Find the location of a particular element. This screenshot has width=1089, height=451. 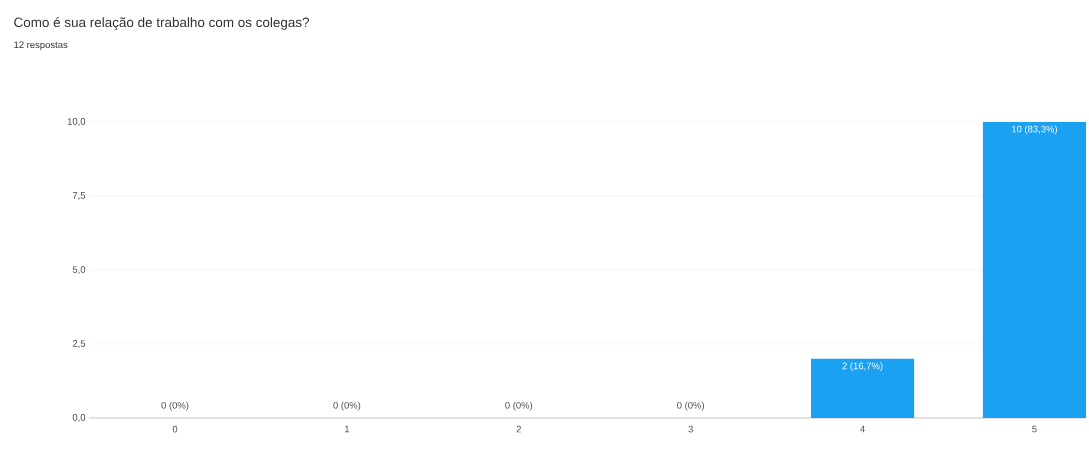

y-tick-label: 0,0 is located at coordinates (79, 418).